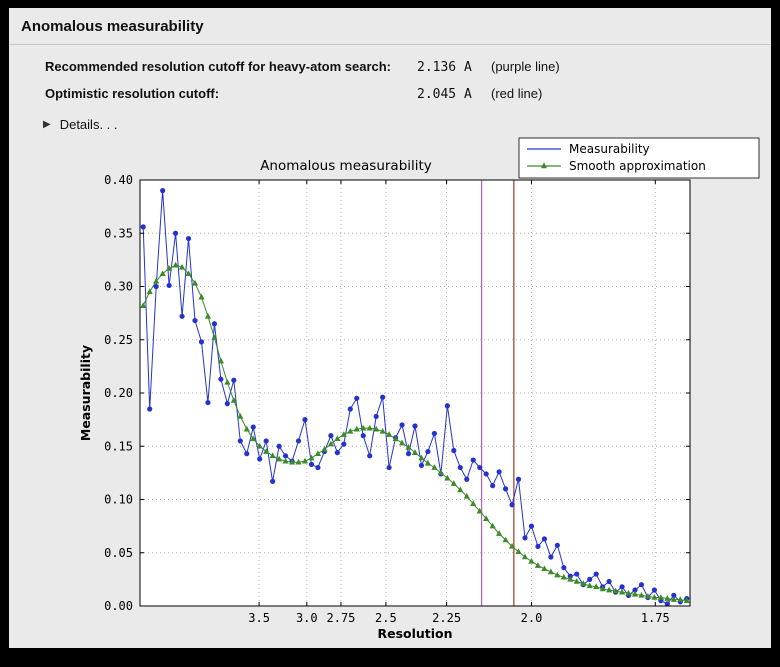 This screenshot has height=667, width=780. Describe the element at coordinates (259, 618) in the screenshot. I see `x-tick-label: 3.5` at that location.